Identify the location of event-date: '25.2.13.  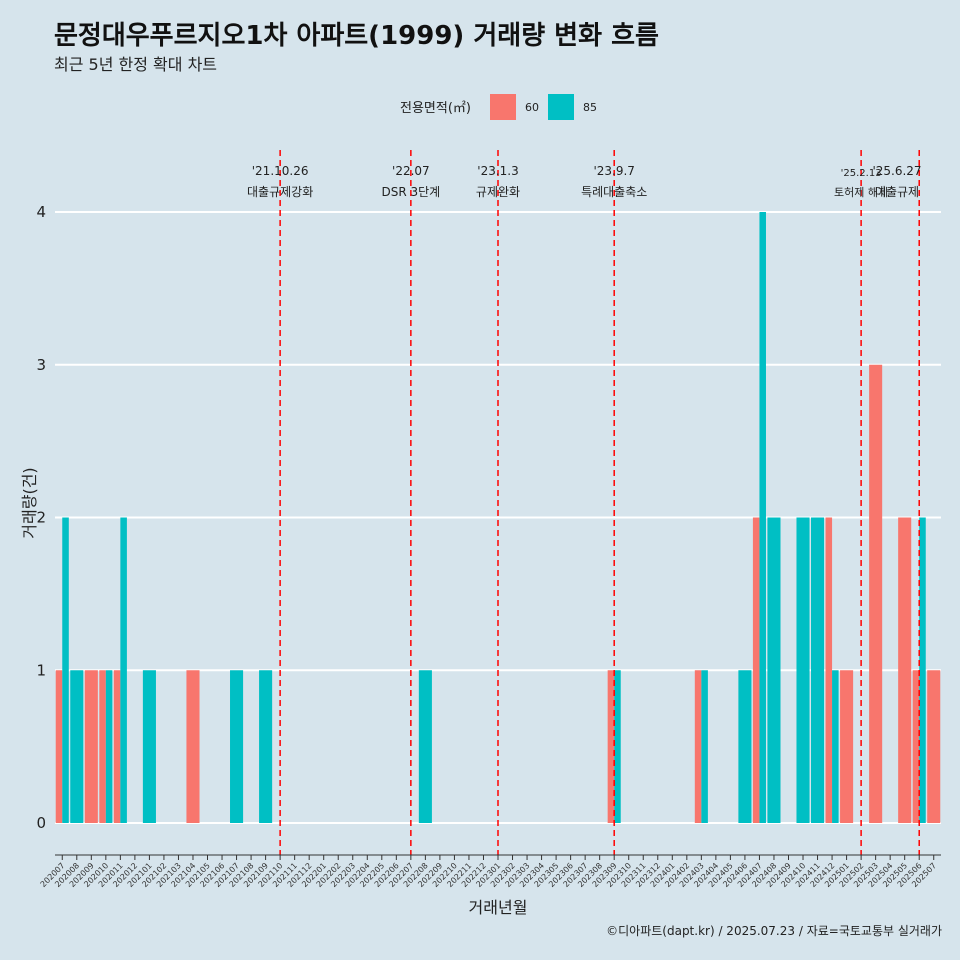
(861, 173).